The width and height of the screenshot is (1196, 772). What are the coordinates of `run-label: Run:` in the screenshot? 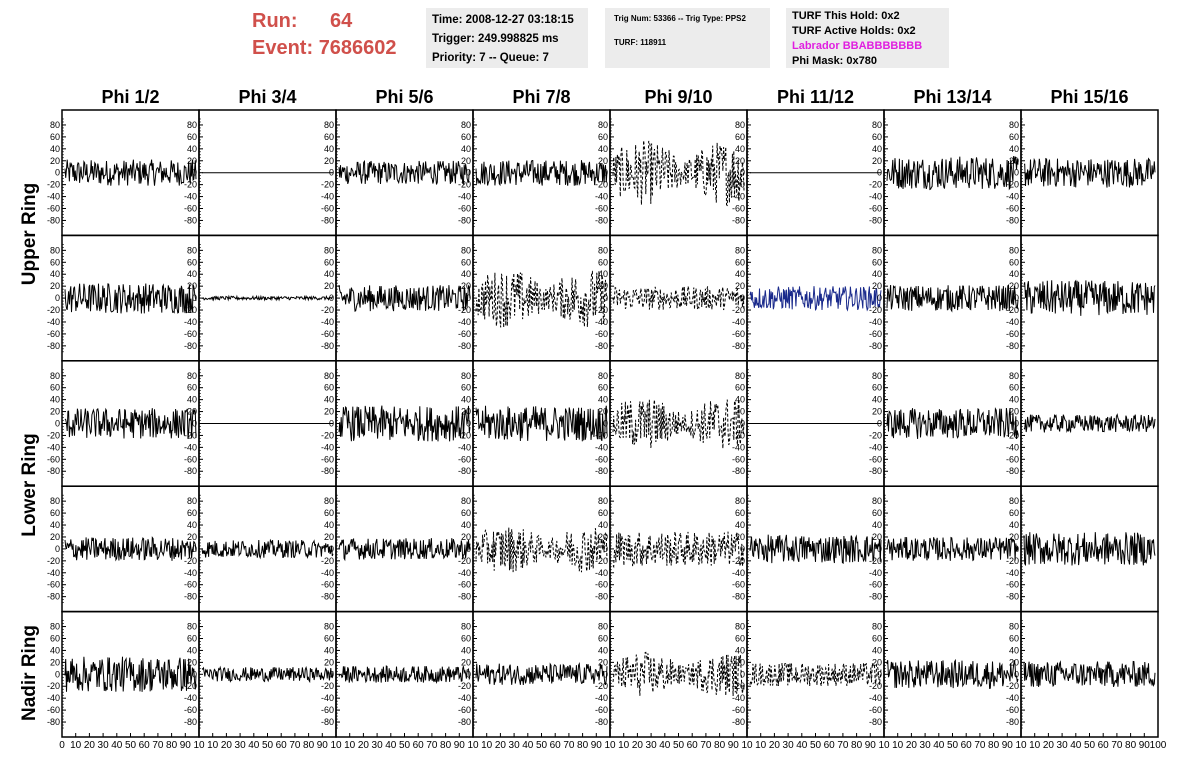 It's located at (275, 21).